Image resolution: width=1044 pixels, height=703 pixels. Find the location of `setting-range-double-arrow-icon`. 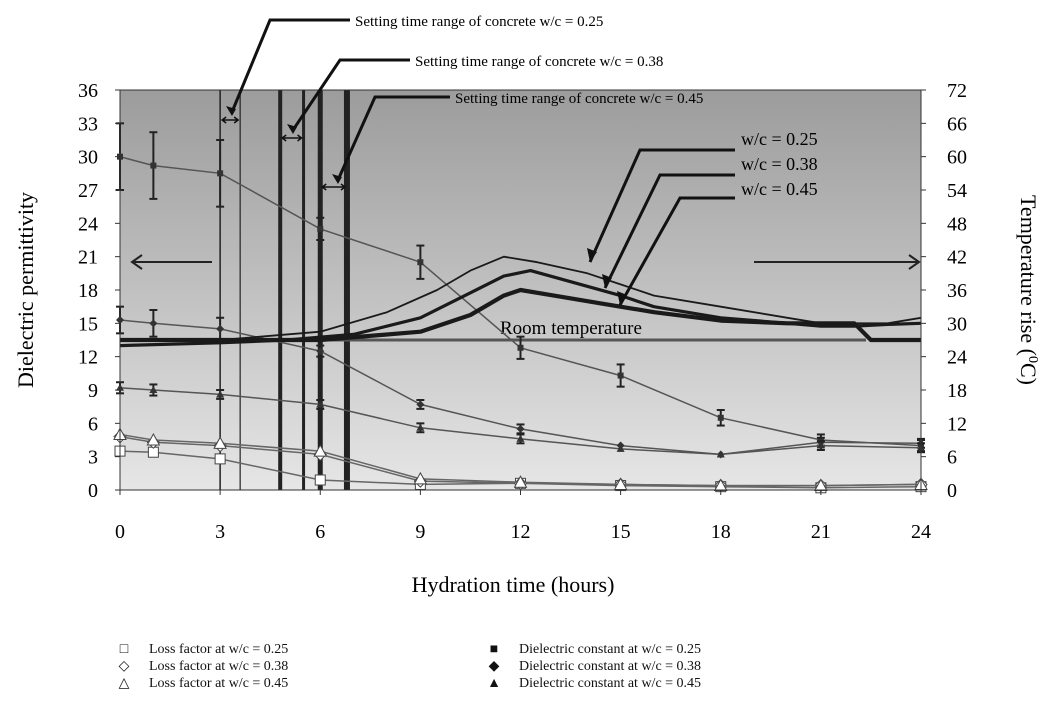

setting-range-double-arrow-icon is located at coordinates (334, 187).